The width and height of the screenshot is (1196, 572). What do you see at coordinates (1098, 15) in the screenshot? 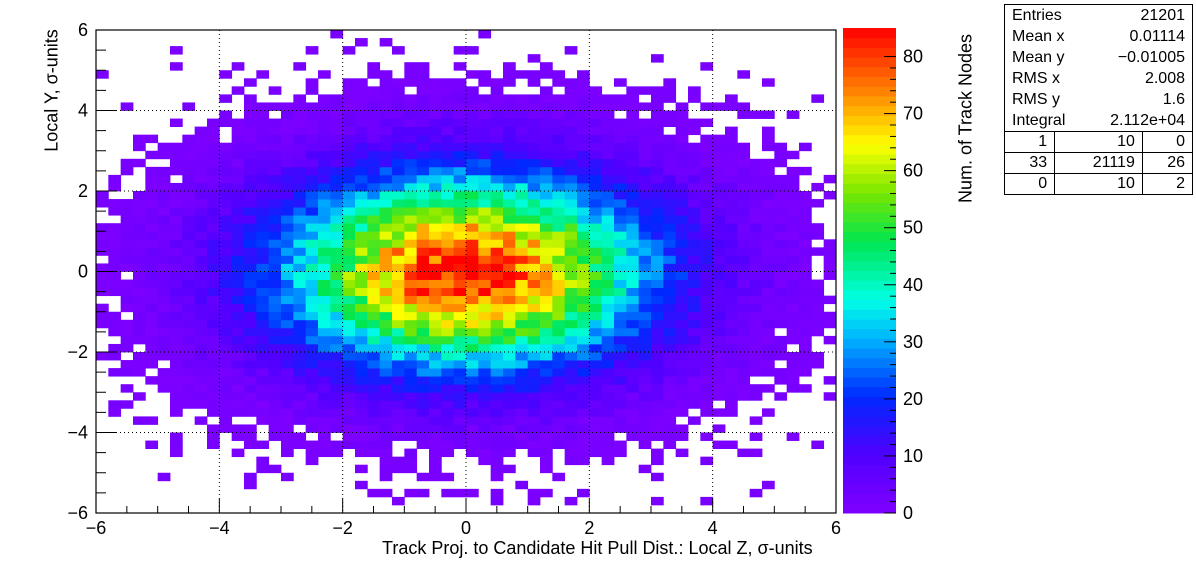
I see `stats-row-entries: Entries 21201` at bounding box center [1098, 15].